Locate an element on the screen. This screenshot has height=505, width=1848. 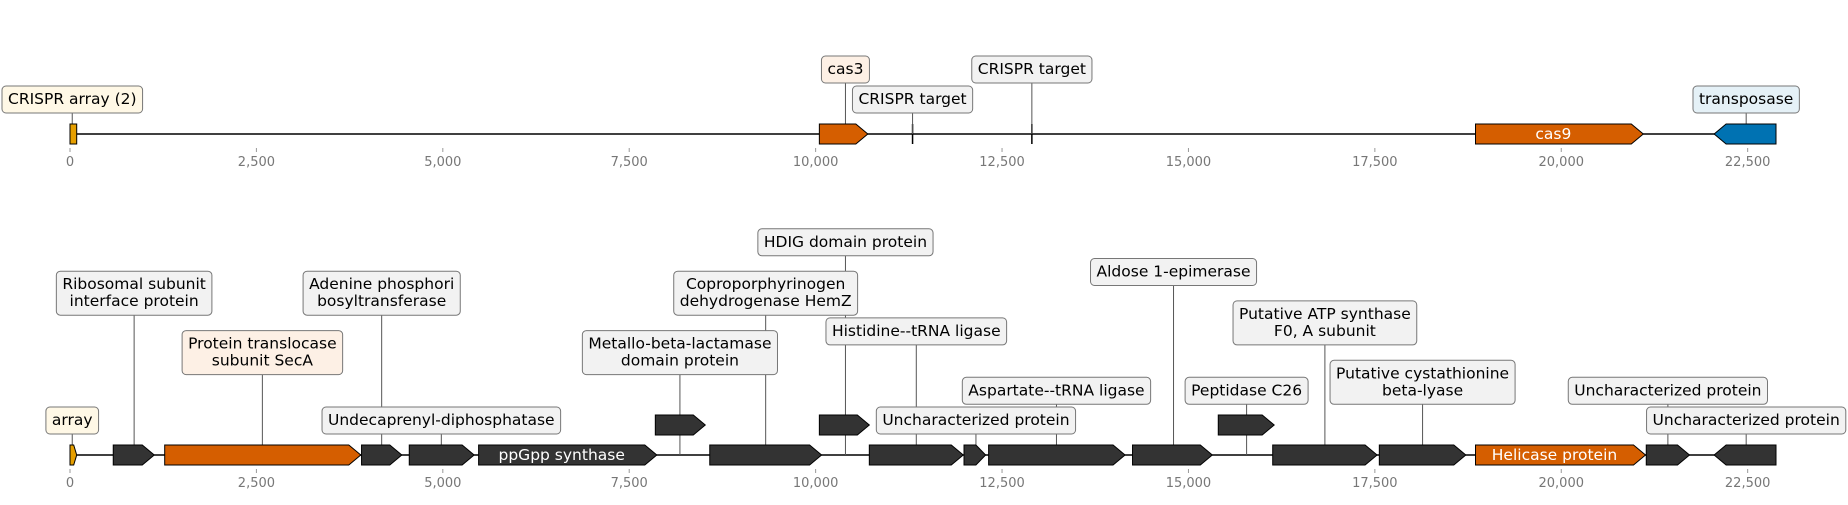
feature-label-text: Putative ATP synthase is located at coordinates (1325, 314).